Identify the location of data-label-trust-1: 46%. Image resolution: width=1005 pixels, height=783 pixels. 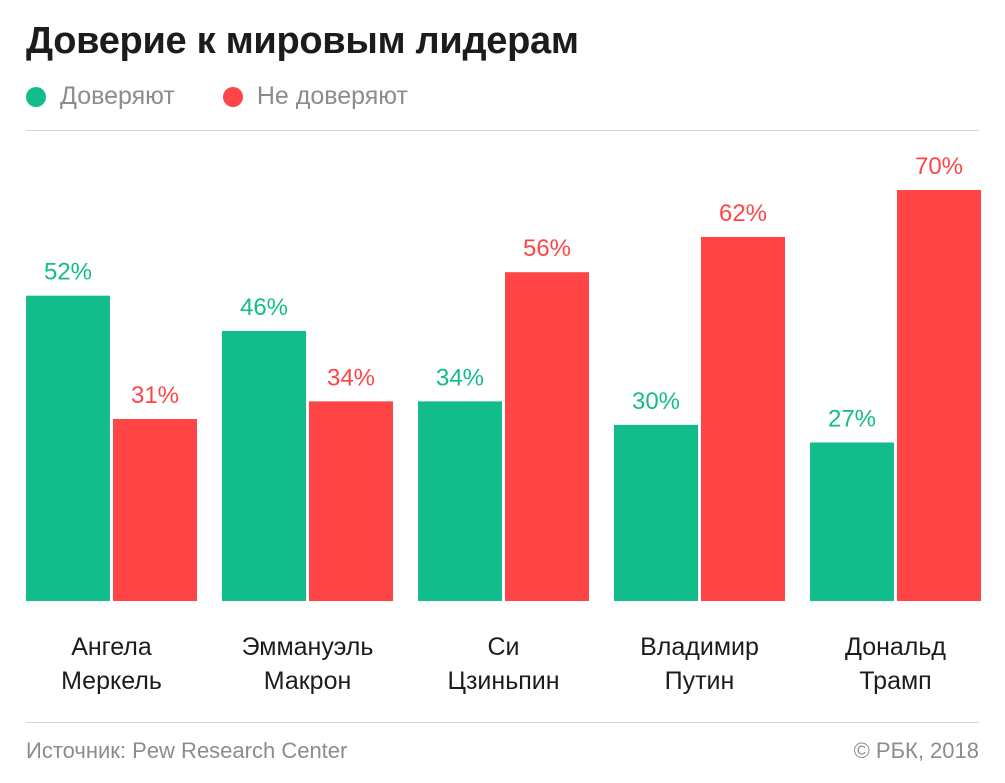
(264, 307).